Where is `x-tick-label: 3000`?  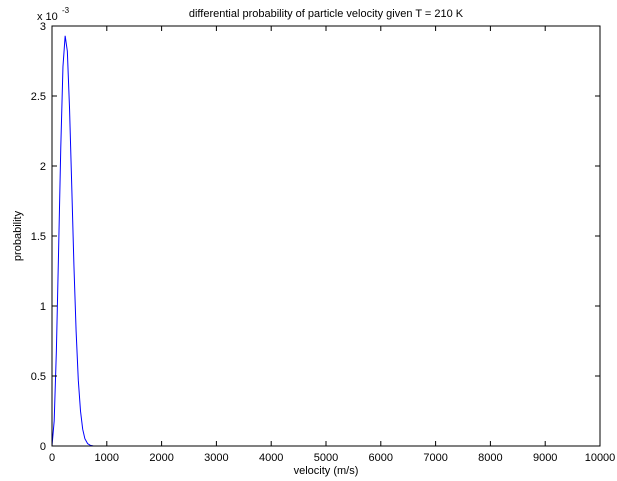 x-tick-label: 3000 is located at coordinates (216, 458).